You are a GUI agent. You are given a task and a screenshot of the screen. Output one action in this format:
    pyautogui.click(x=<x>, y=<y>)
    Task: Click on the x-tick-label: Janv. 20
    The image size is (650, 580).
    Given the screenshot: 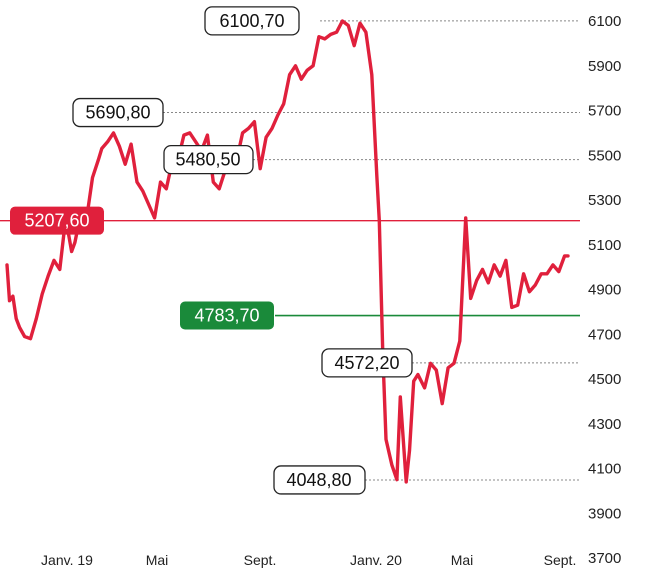 What is the action you would take?
    pyautogui.click(x=376, y=560)
    